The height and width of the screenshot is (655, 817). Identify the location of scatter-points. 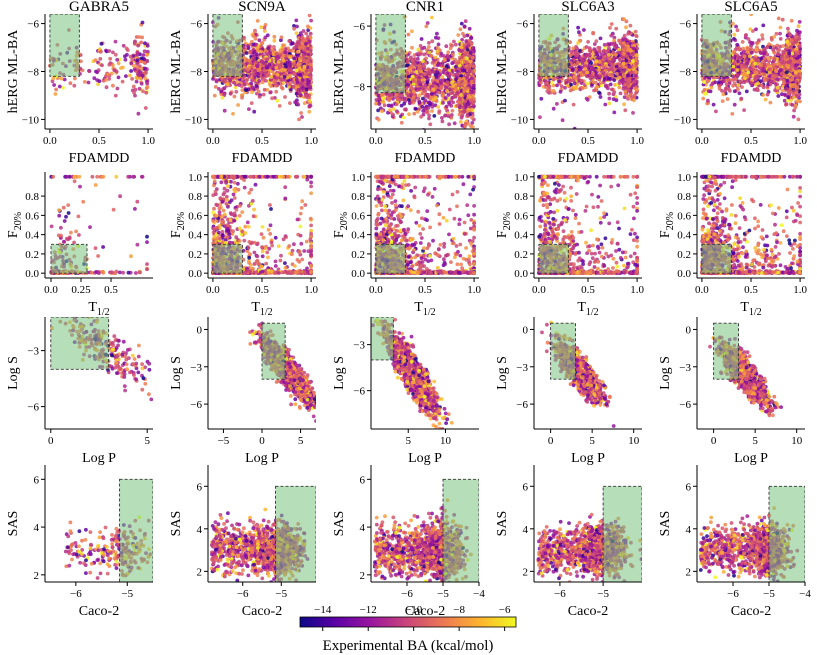
(588, 73).